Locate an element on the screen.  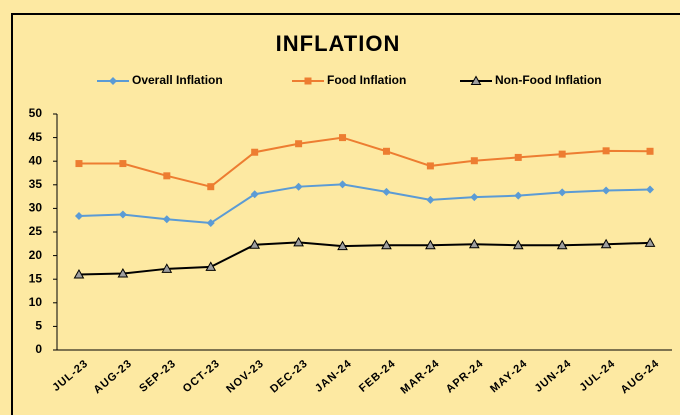
y-tick-label: 50 is located at coordinates (36, 113).